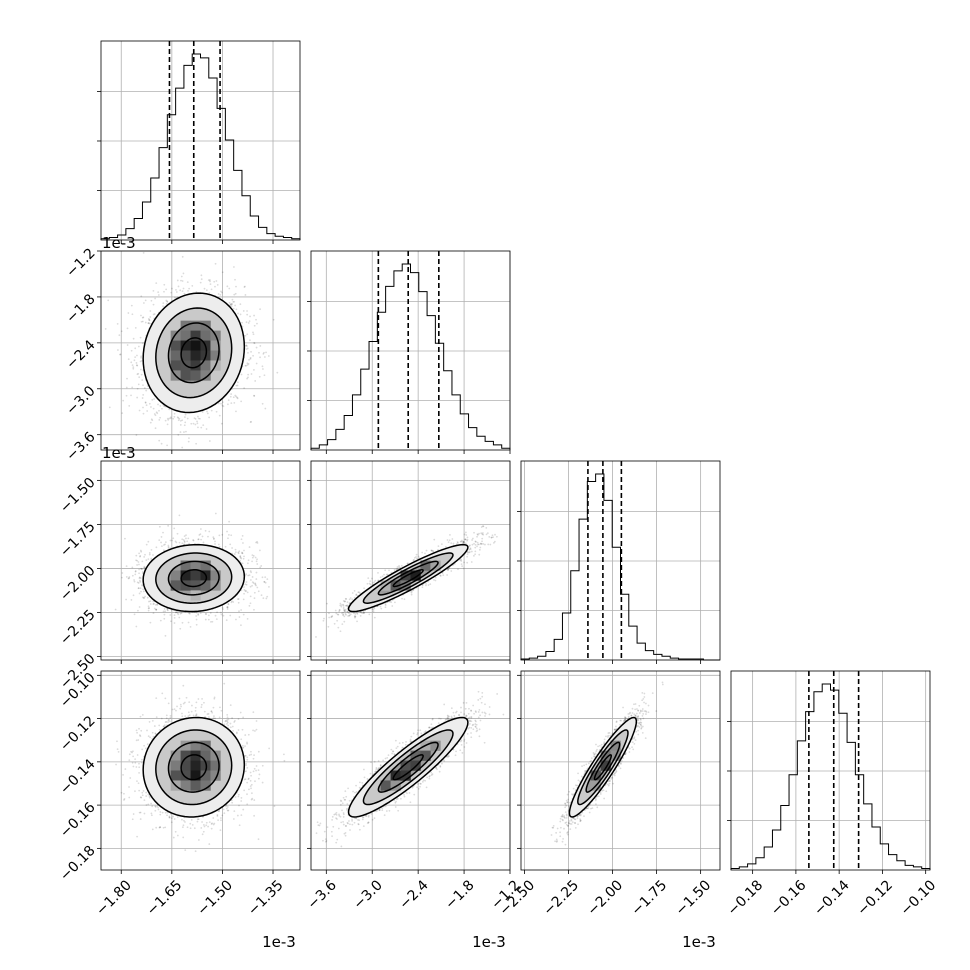 This screenshot has width=970, height=970. Describe the element at coordinates (620, 560) in the screenshot. I see `panel-frame` at that location.